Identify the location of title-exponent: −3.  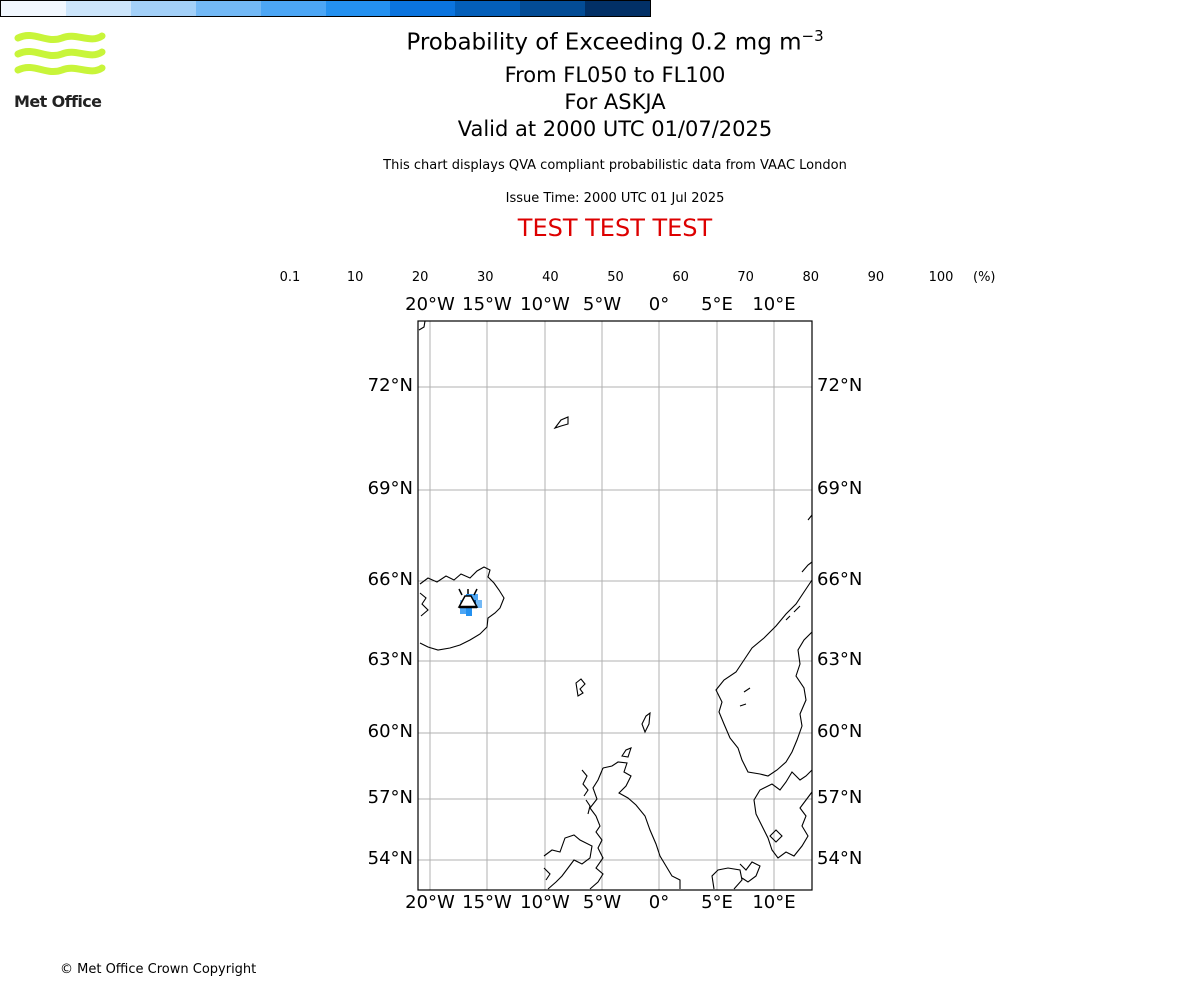
(812, 36).